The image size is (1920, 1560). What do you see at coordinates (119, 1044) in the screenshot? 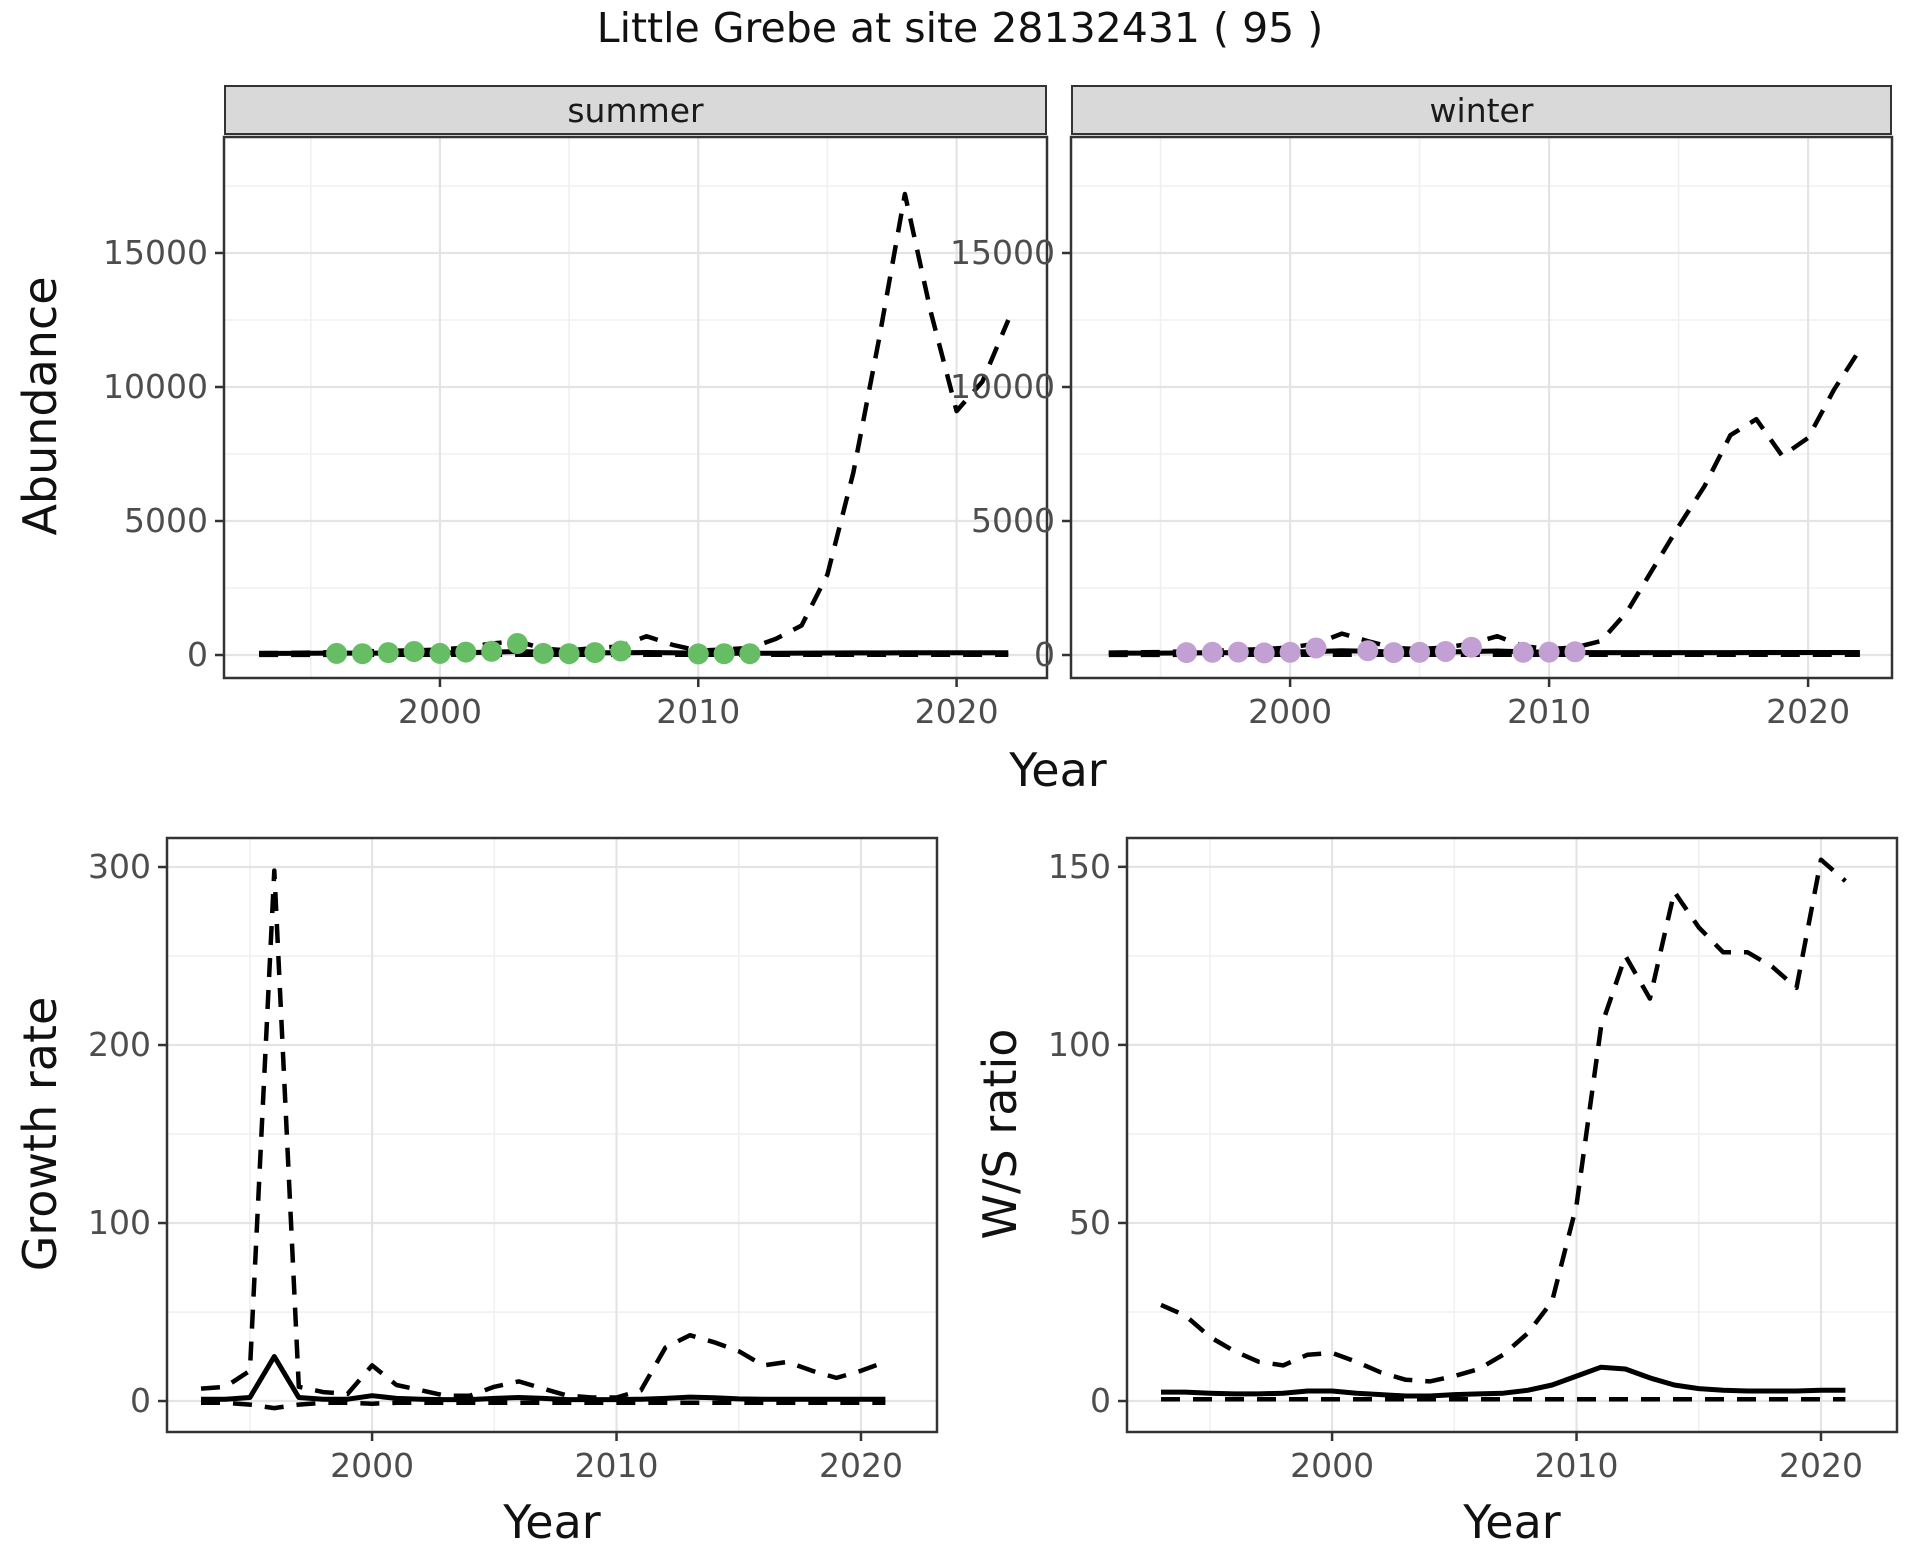
I see `y-tick-label: 200` at bounding box center [119, 1044].